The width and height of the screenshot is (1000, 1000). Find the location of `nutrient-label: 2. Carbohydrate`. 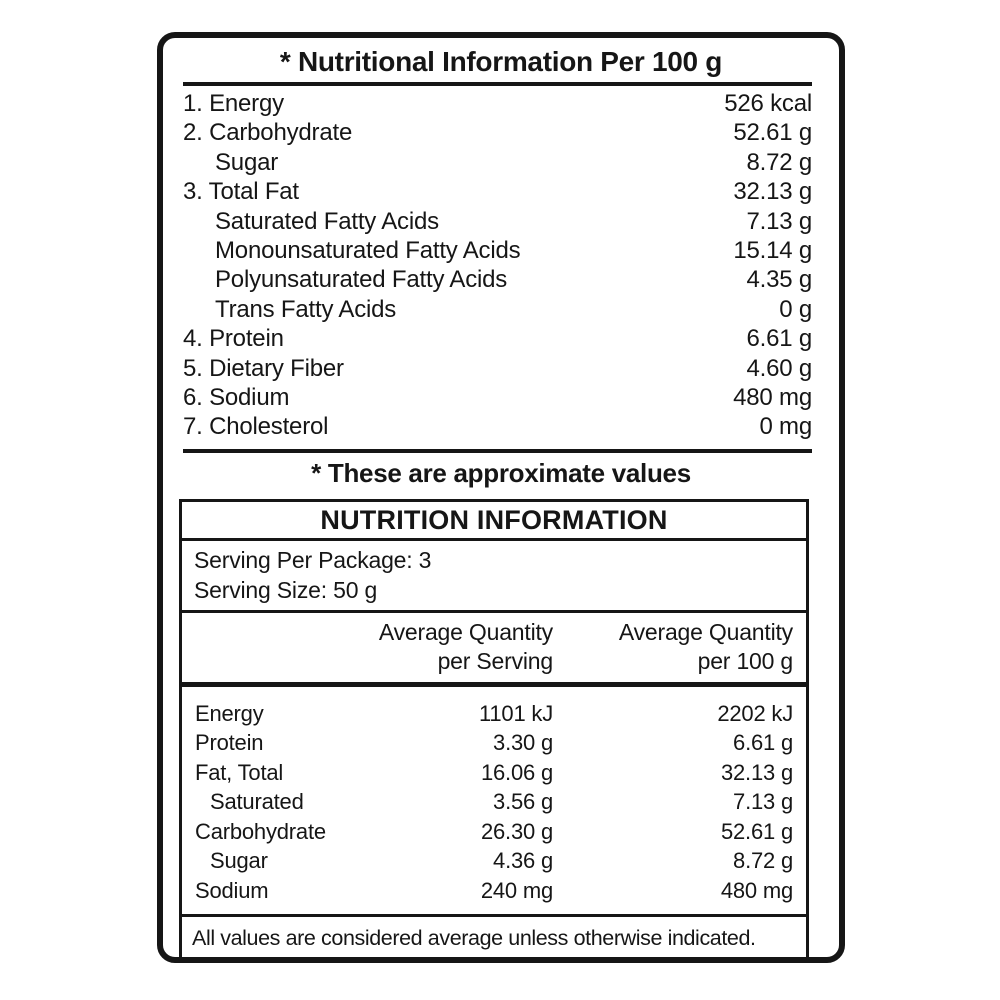

nutrient-label: 2. Carbohydrate is located at coordinates (268, 133).